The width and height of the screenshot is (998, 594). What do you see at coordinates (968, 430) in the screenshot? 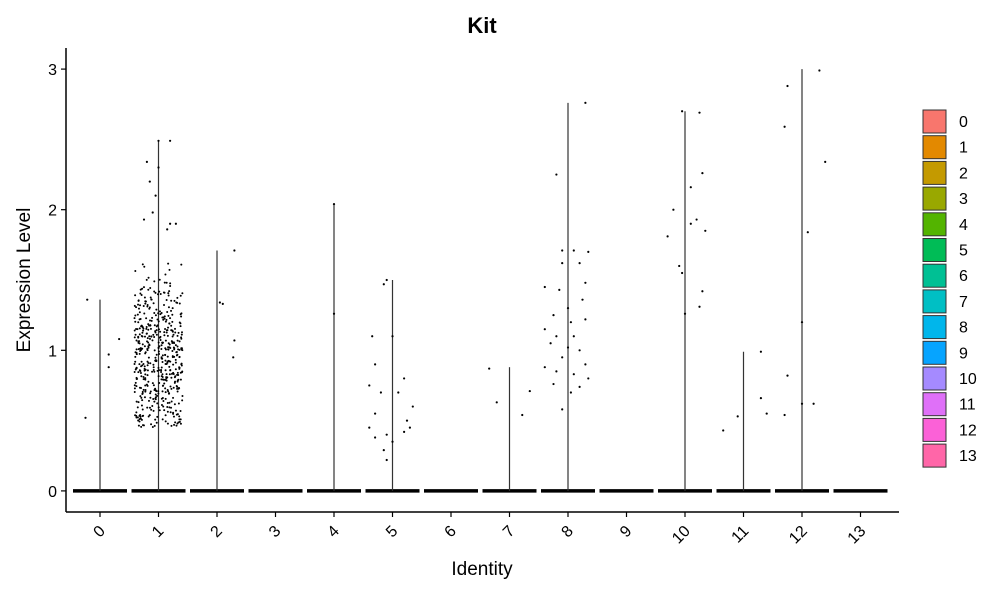
I see `legend-label-12: 12` at bounding box center [968, 430].